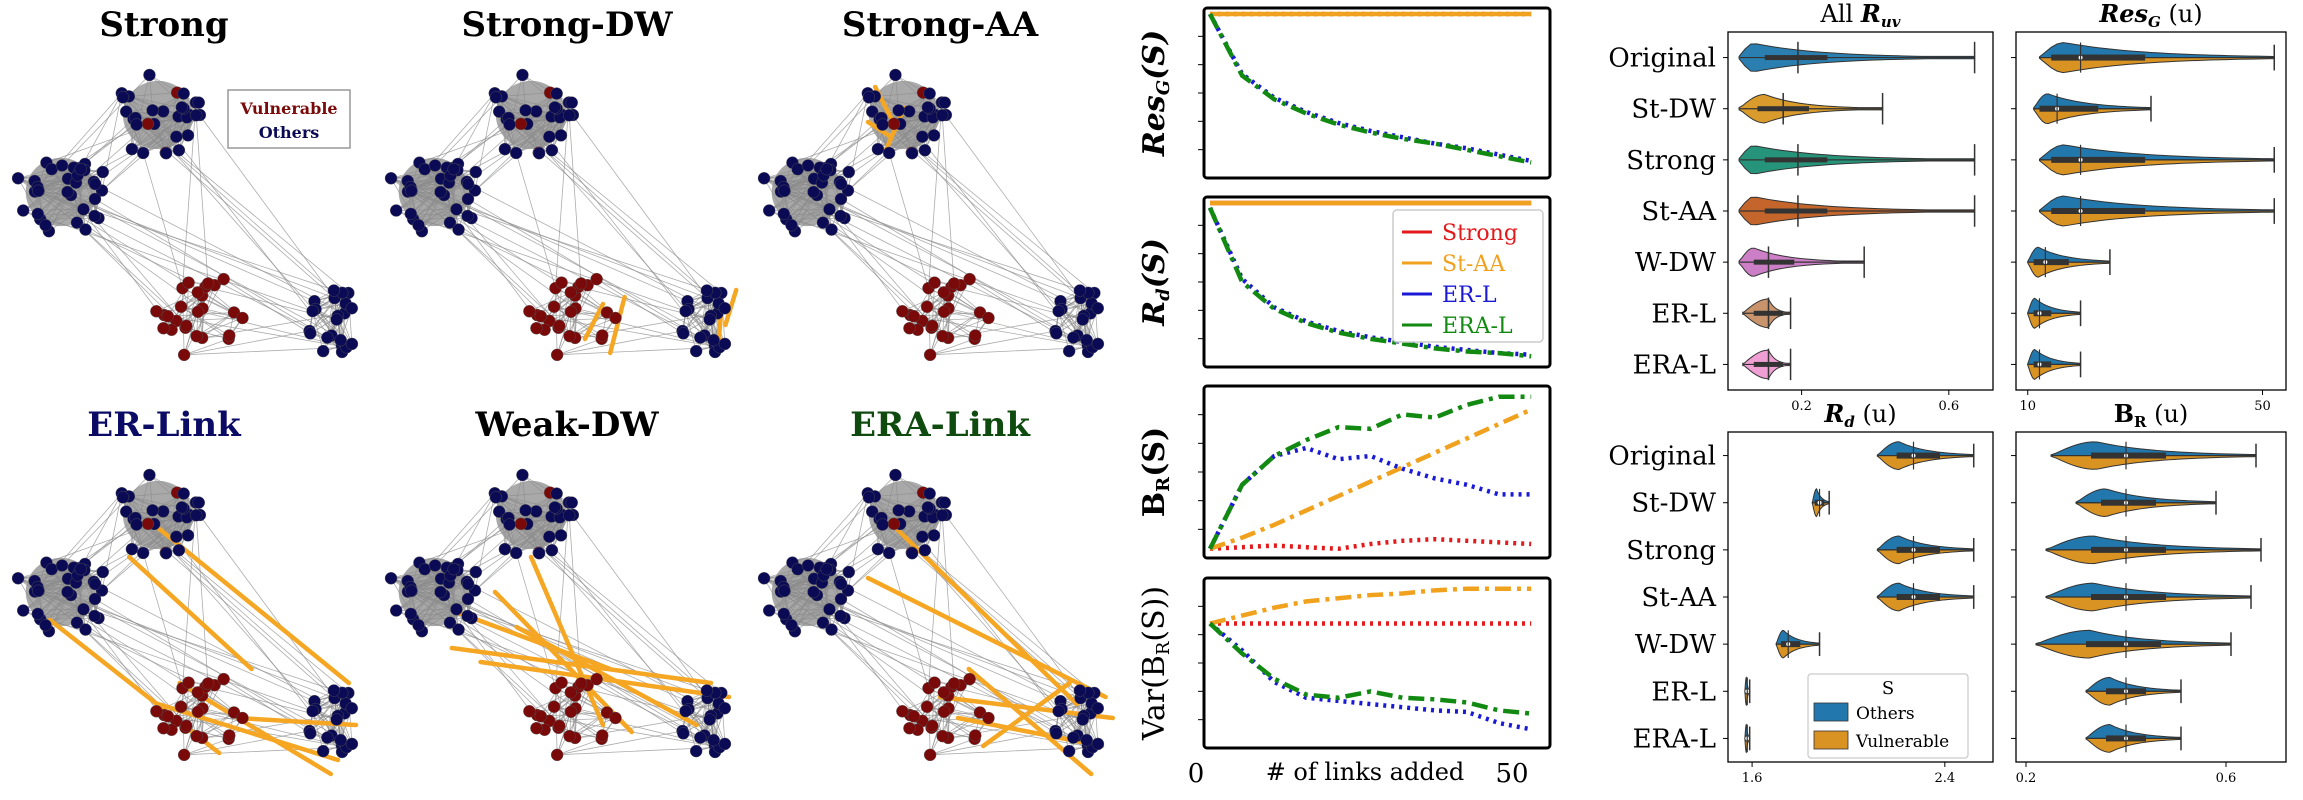  What do you see at coordinates (1365, 772) in the screenshot?
I see `x-axis-label: # of links added` at bounding box center [1365, 772].